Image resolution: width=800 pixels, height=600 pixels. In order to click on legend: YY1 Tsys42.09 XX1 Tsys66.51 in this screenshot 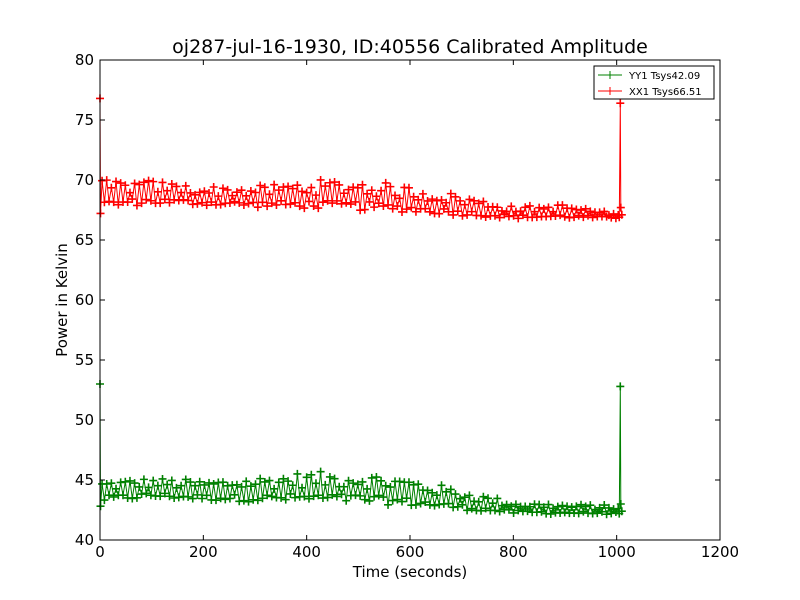, I will do `click(654, 82)`.